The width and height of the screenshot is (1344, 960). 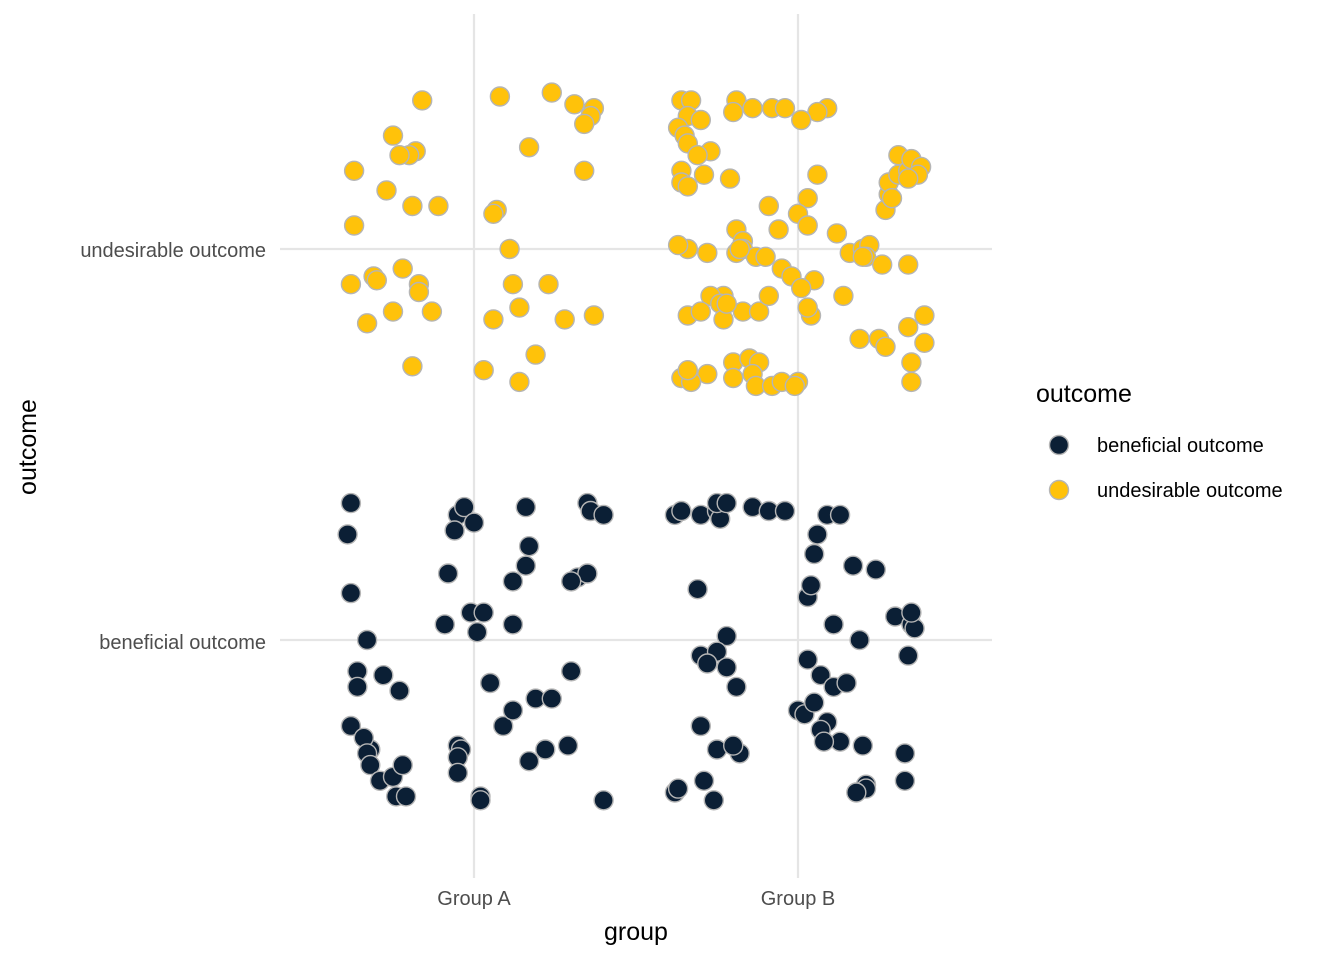 What do you see at coordinates (1190, 491) in the screenshot?
I see `legend-label-undesirable: undesirable outcome` at bounding box center [1190, 491].